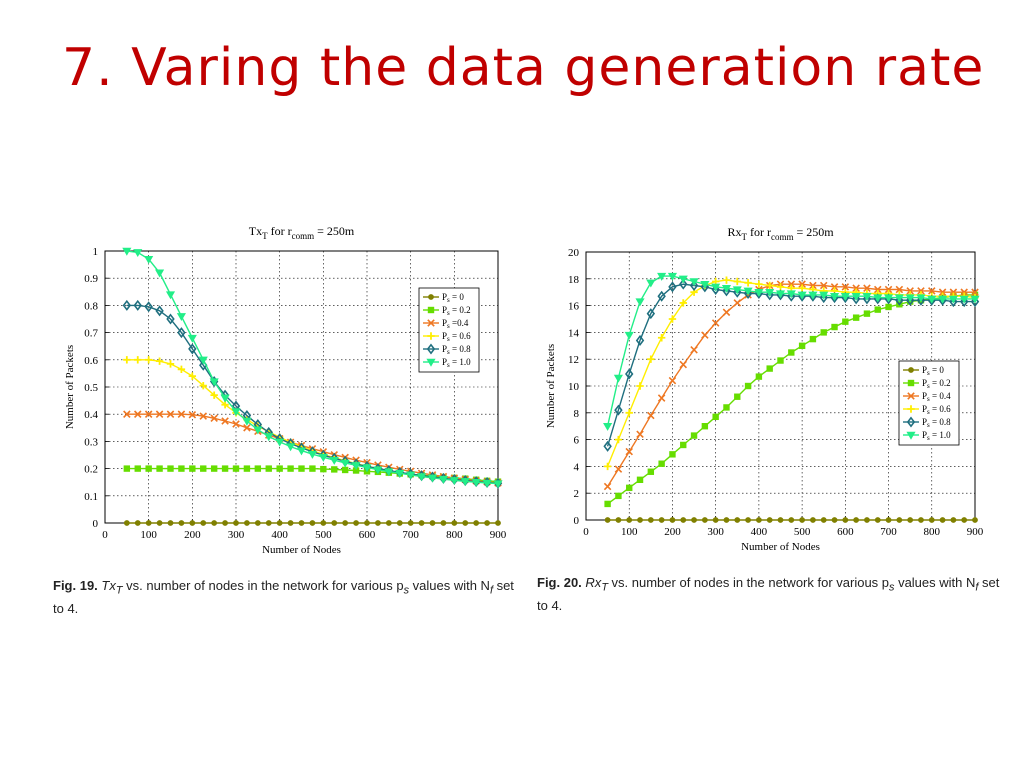 The image size is (1024, 768). What do you see at coordinates (279, 535) in the screenshot?
I see `x-tick-label: 400` at bounding box center [279, 535].